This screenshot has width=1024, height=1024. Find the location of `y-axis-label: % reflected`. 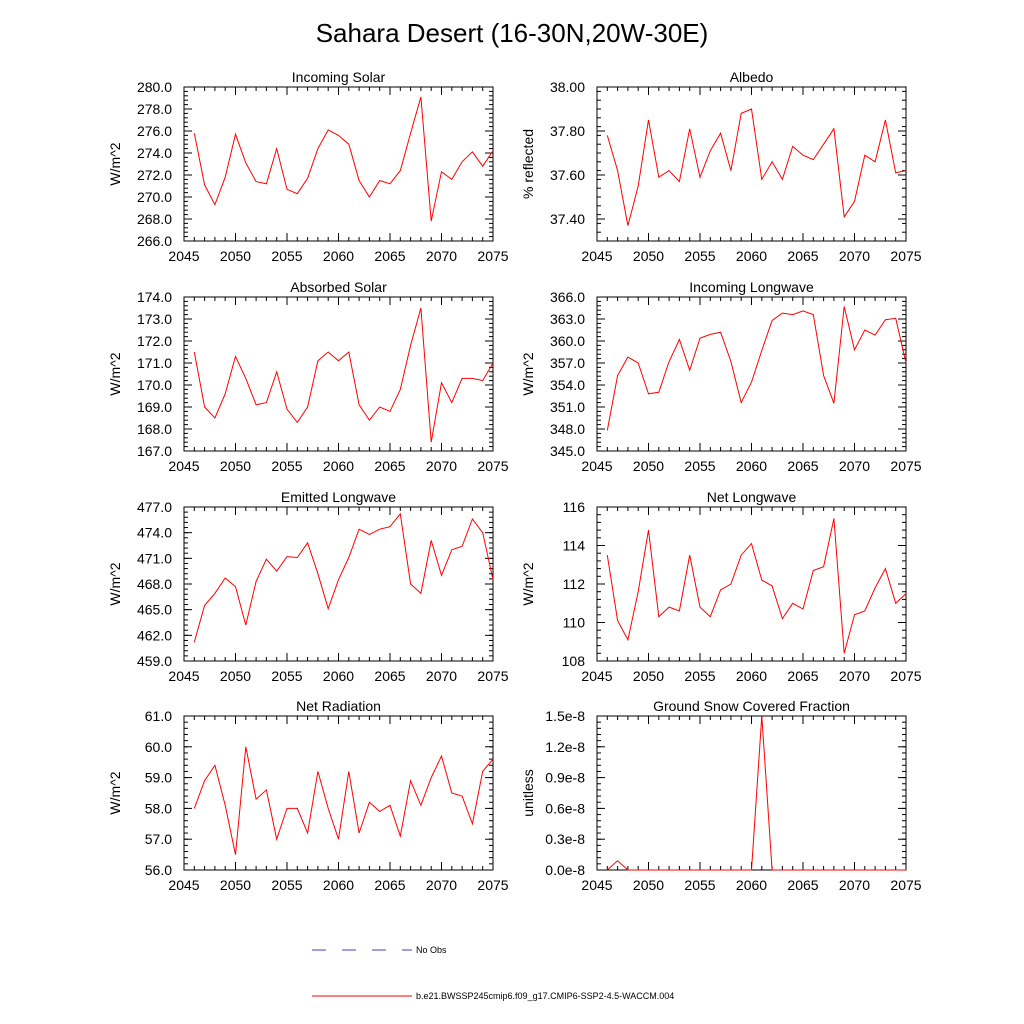

y-axis-label: % reflected is located at coordinates (528, 164).